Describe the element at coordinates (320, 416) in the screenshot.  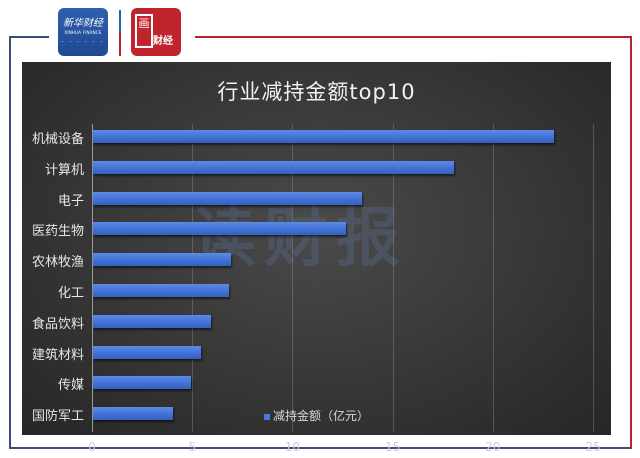
I see `legend-label: 减持金额（亿元）` at that location.